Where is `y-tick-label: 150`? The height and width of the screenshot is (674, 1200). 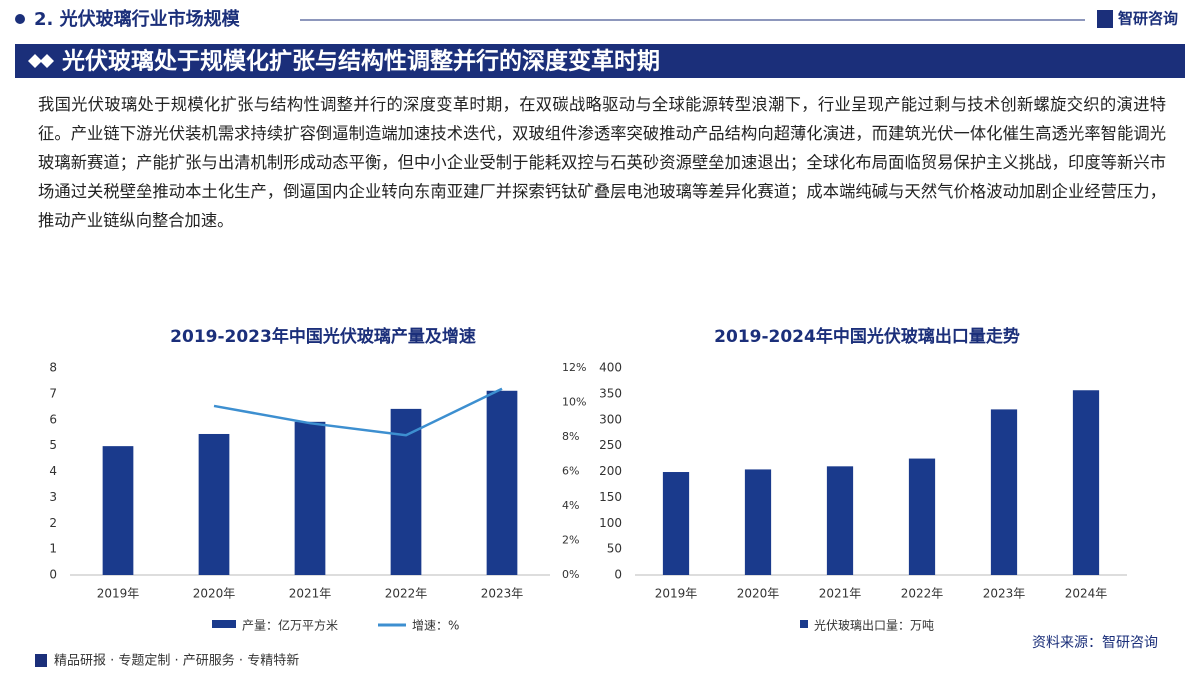 y-tick-label: 150 is located at coordinates (610, 497).